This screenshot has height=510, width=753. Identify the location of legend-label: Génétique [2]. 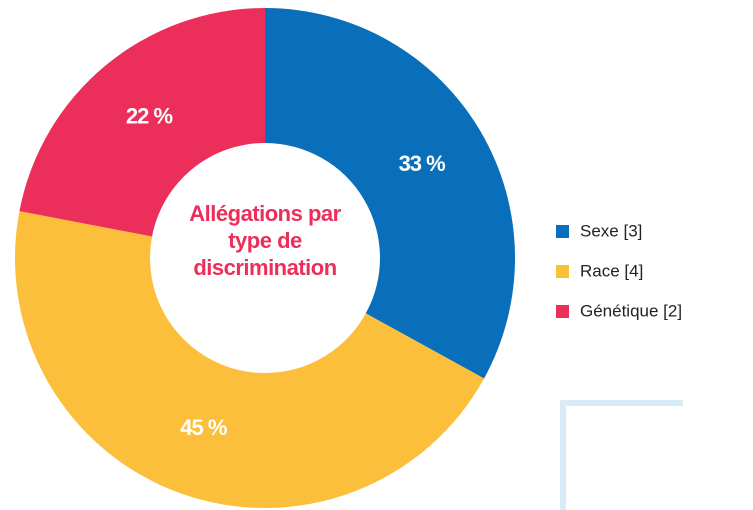
(631, 310).